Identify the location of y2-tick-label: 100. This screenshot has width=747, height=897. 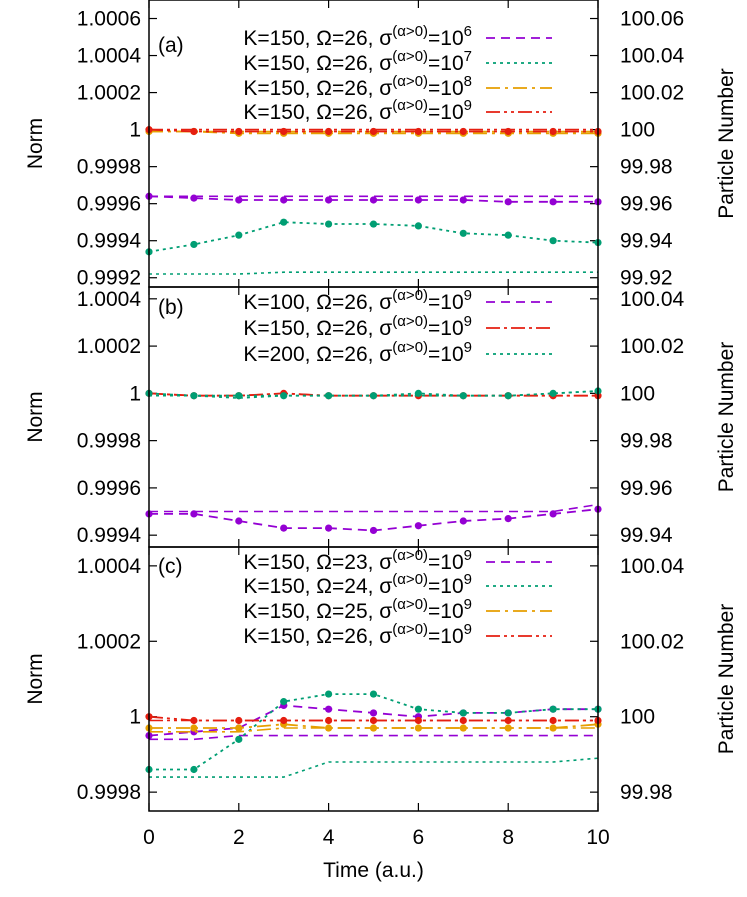
(637, 717).